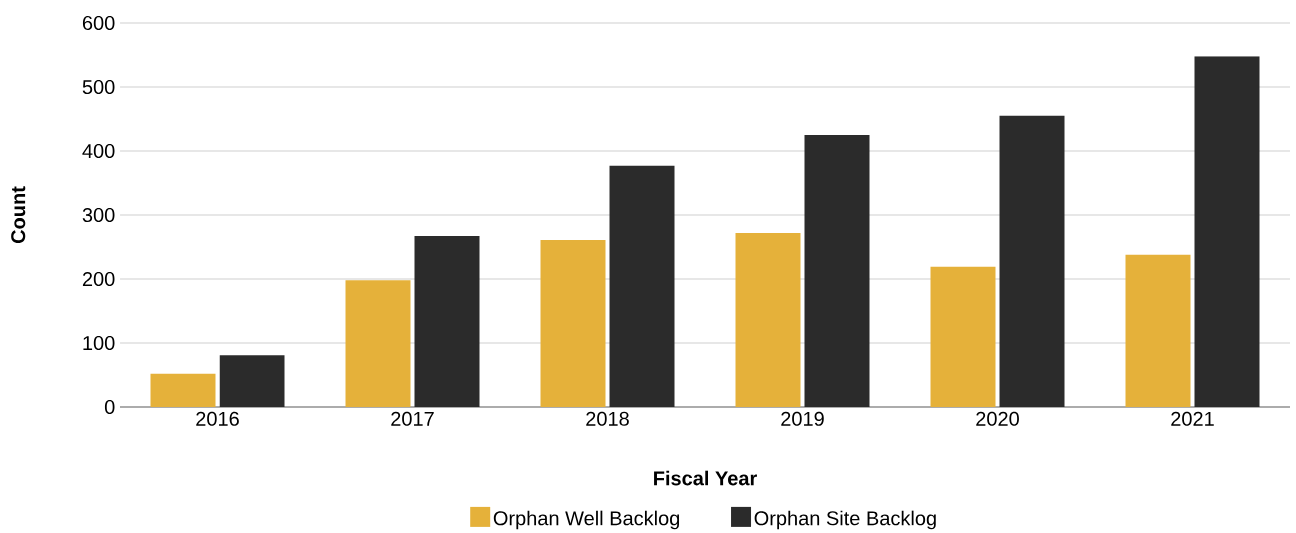 Image resolution: width=1296 pixels, height=533 pixels. I want to click on y-tick-label: 300, so click(98, 215).